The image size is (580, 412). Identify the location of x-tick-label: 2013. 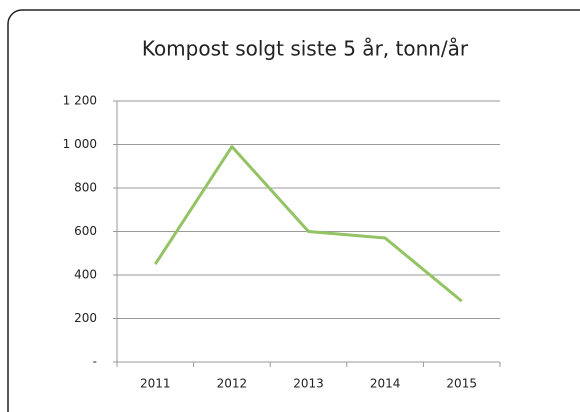
(308, 384).